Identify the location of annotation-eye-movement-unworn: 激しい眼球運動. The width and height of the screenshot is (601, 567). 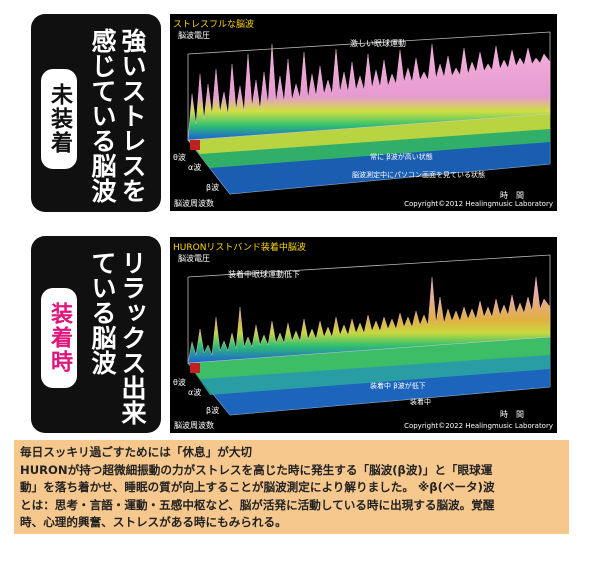
(378, 43).